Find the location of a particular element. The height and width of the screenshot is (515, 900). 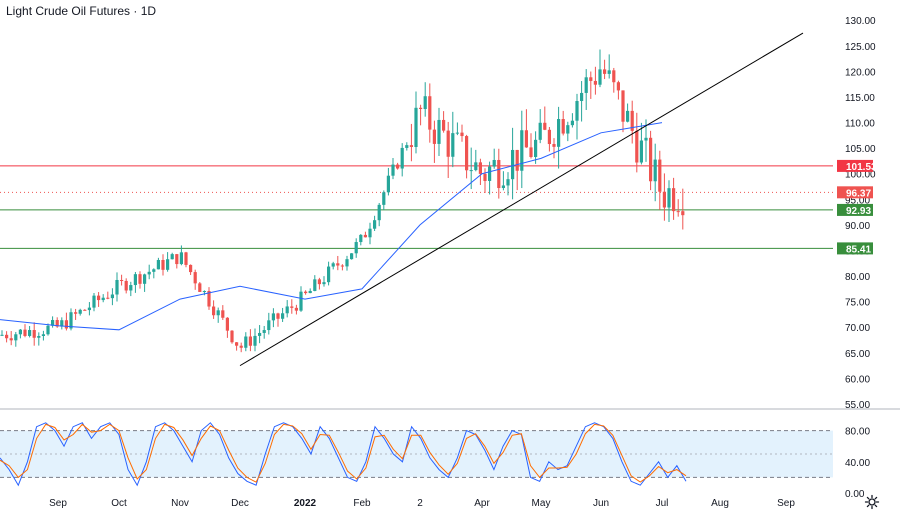

stochastic-tick-label: 0.00 is located at coordinates (855, 494).